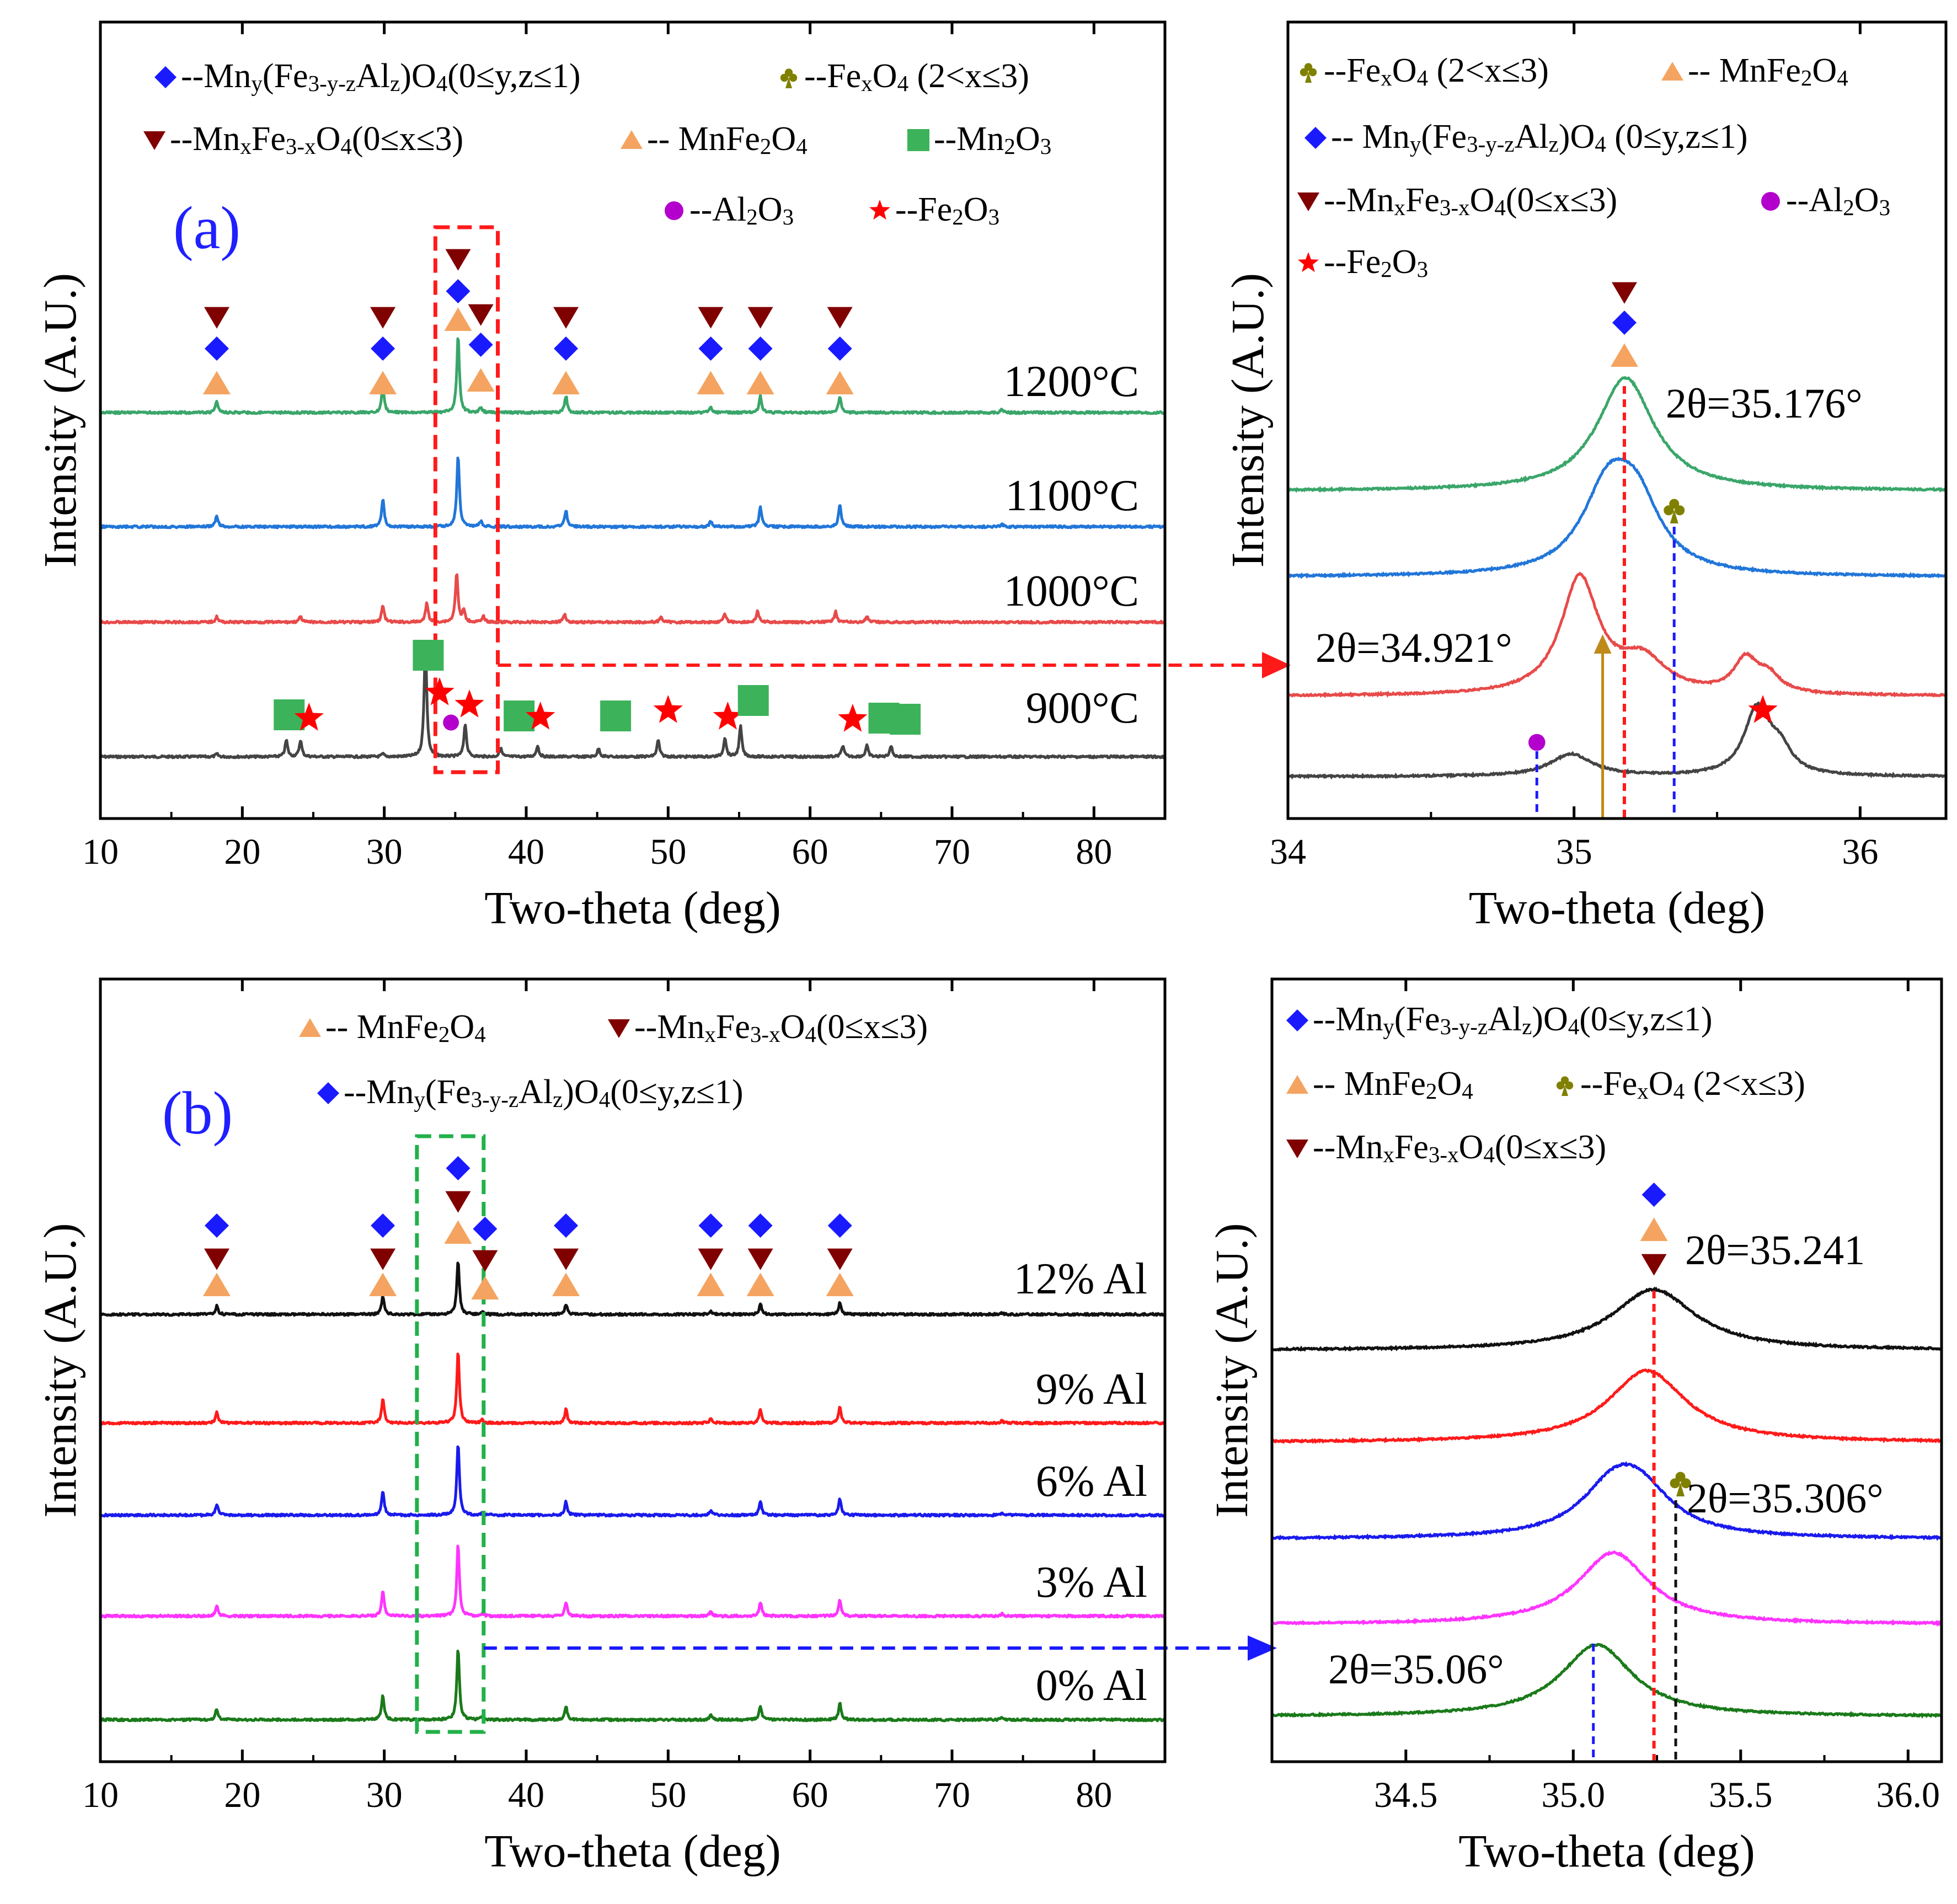 This screenshot has width=1957, height=1904. I want to click on curve-12% Al, so click(632, 1289).